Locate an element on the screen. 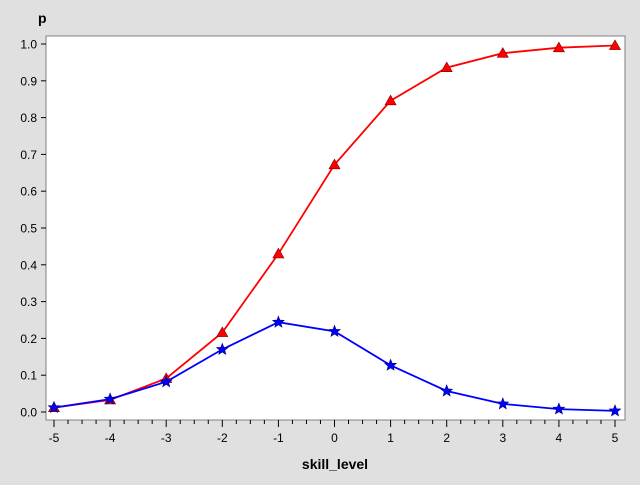 The width and height of the screenshot is (640, 485). x-tick-label: 0 is located at coordinates (334, 438).